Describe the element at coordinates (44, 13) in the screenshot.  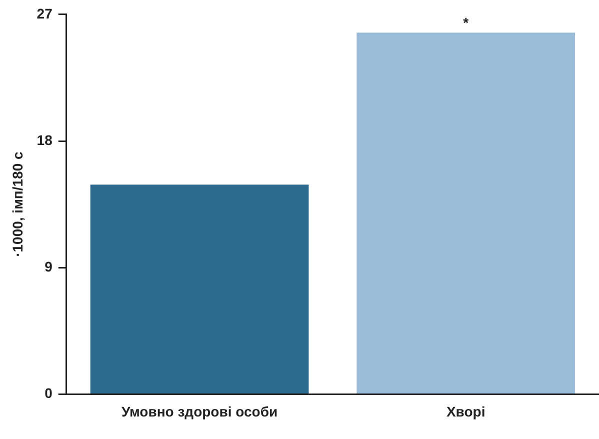
I see `y-tick-label: 27` at that location.